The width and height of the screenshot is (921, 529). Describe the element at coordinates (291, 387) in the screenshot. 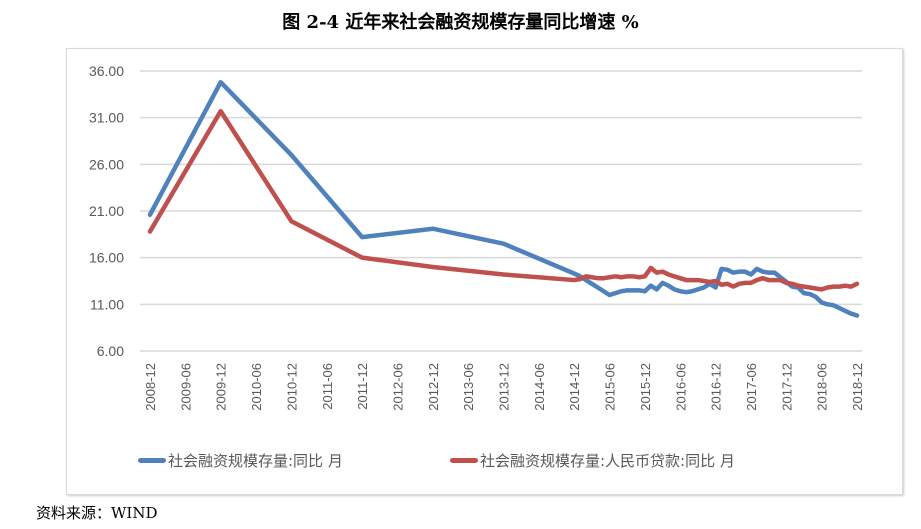

I see `x-tick-label: 2010-12` at that location.